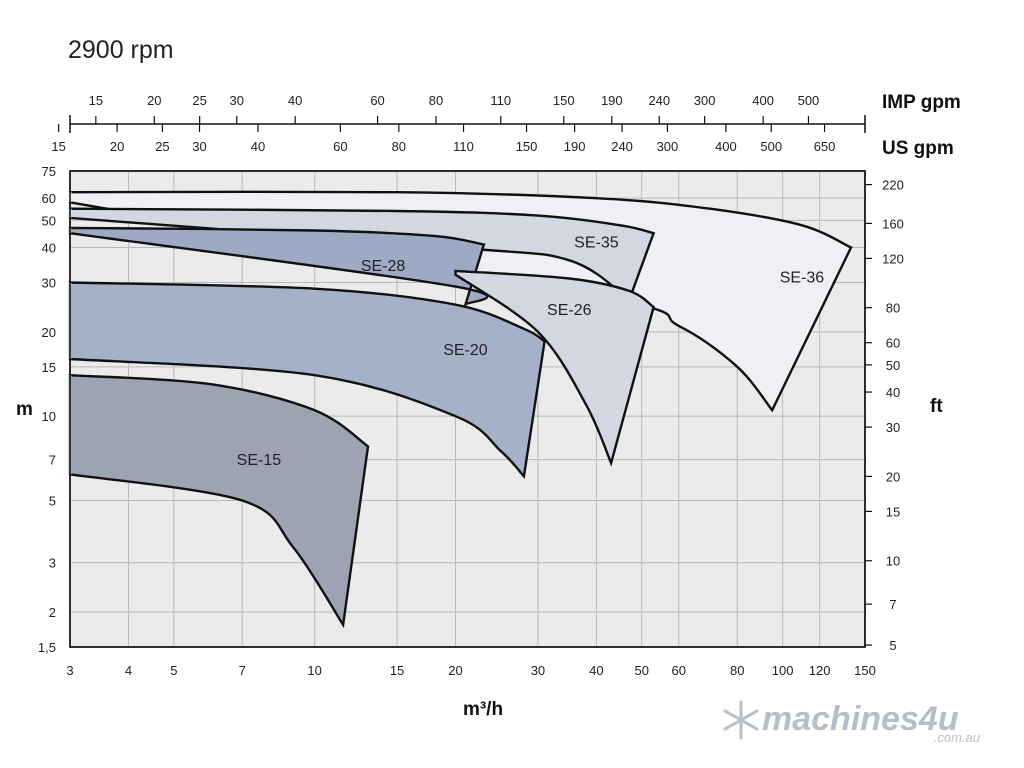 This screenshot has height=768, width=1024. I want to click on us-gpm-tick-label: 300, so click(668, 146).